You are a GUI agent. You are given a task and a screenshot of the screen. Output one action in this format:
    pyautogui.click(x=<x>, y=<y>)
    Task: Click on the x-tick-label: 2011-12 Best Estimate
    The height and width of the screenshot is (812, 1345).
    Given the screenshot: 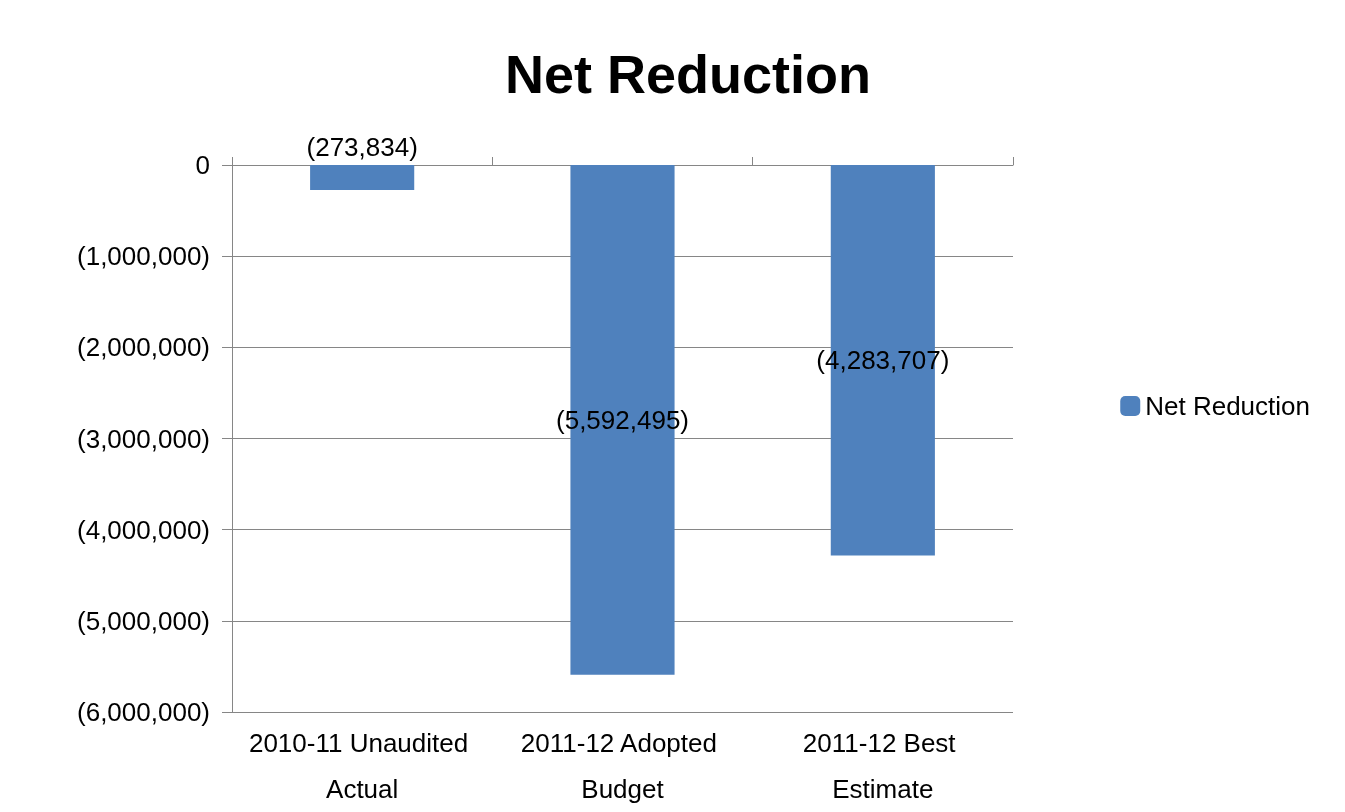 What is the action you would take?
    pyautogui.click(x=882, y=766)
    